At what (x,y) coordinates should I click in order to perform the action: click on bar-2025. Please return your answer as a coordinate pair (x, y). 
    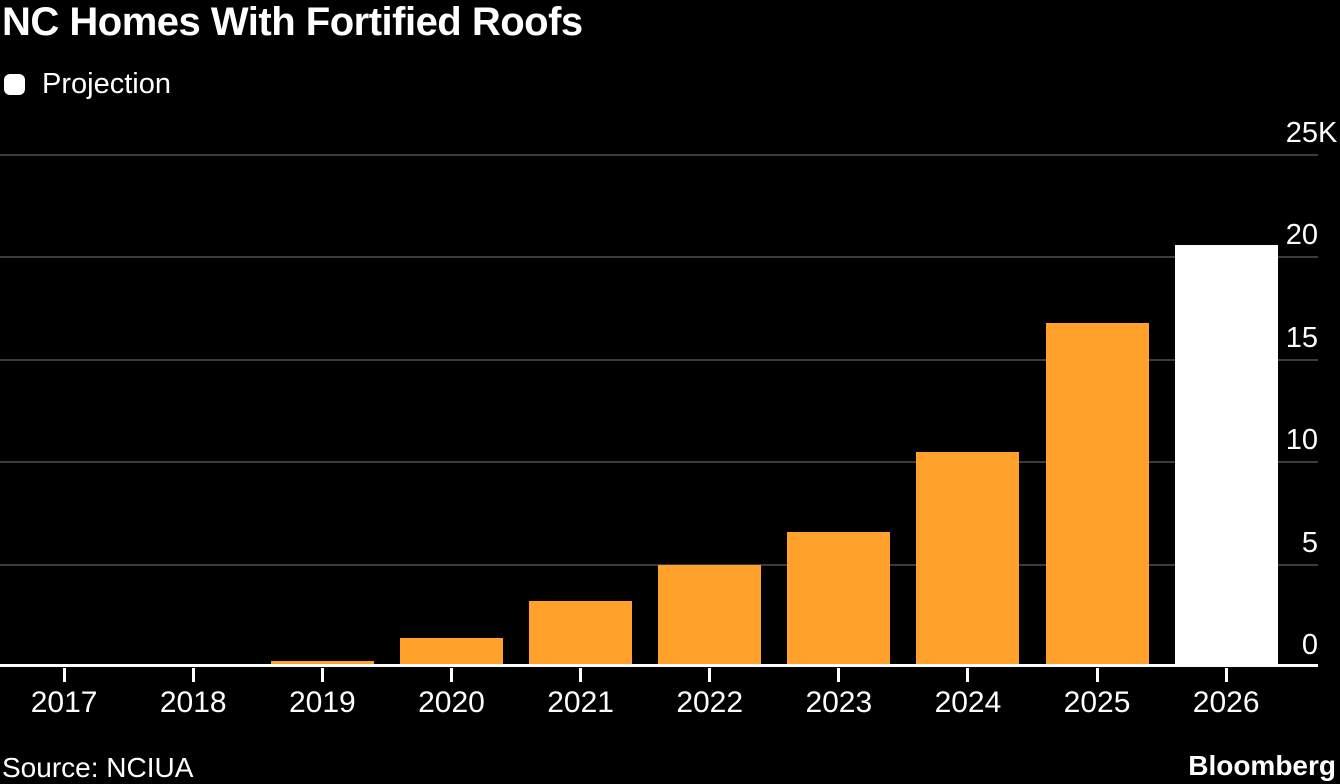
    Looking at the image, I should click on (1097, 495).